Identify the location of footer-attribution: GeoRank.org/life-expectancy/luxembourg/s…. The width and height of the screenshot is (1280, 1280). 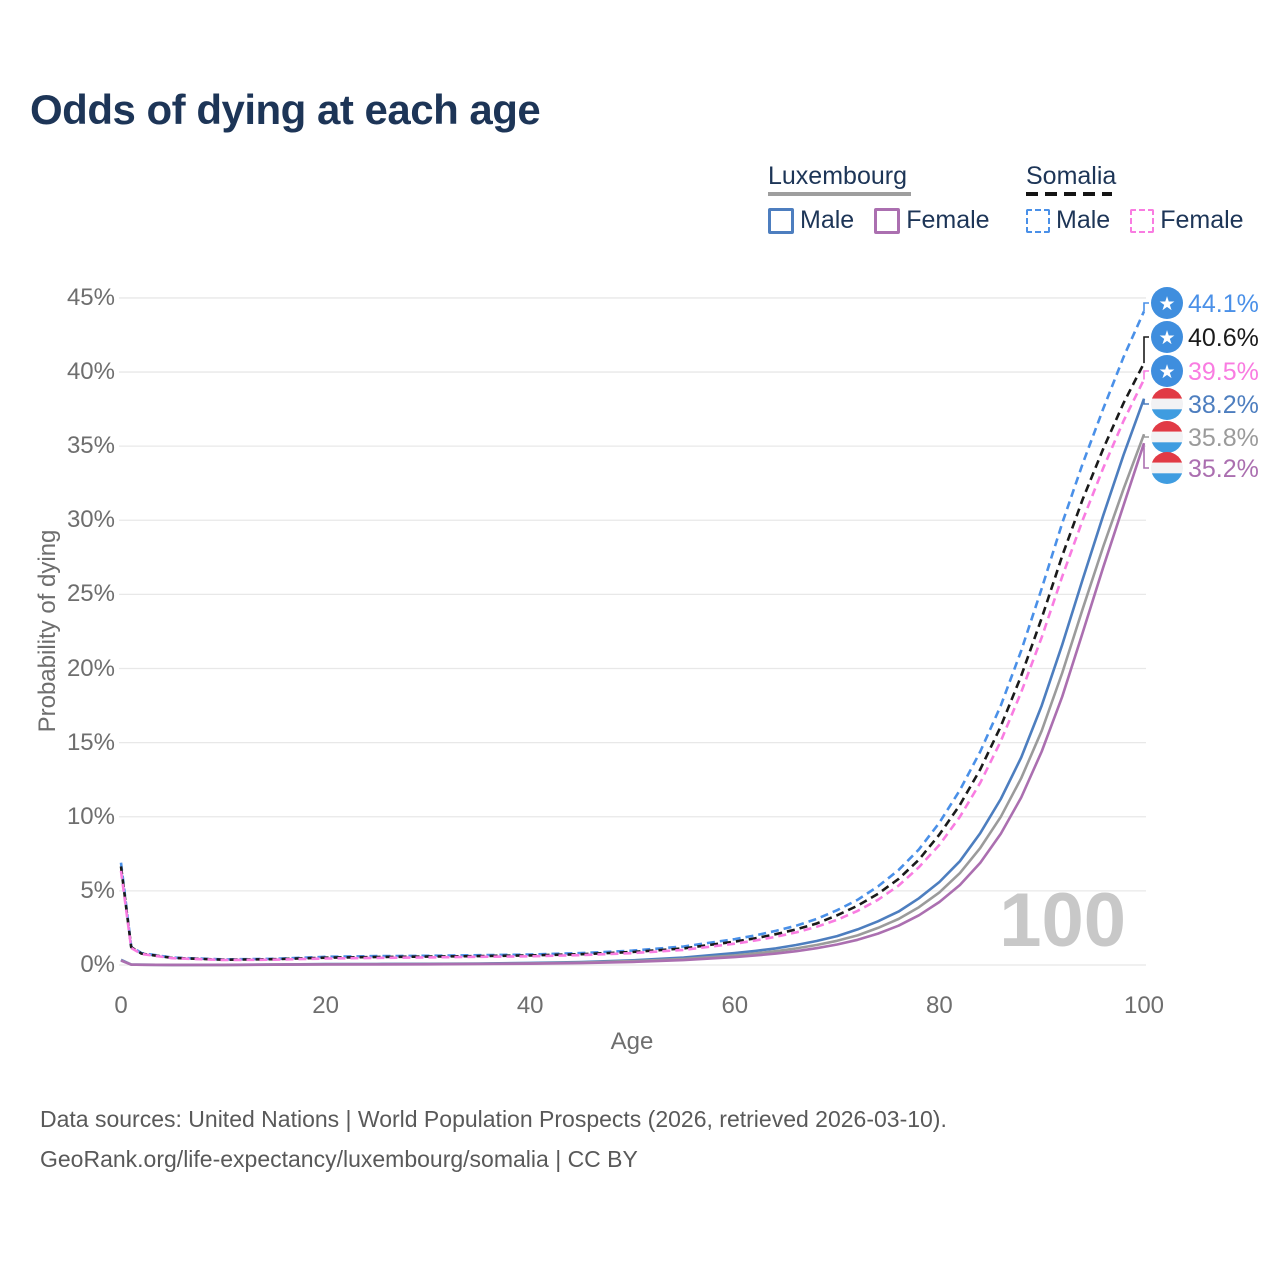
(339, 1159).